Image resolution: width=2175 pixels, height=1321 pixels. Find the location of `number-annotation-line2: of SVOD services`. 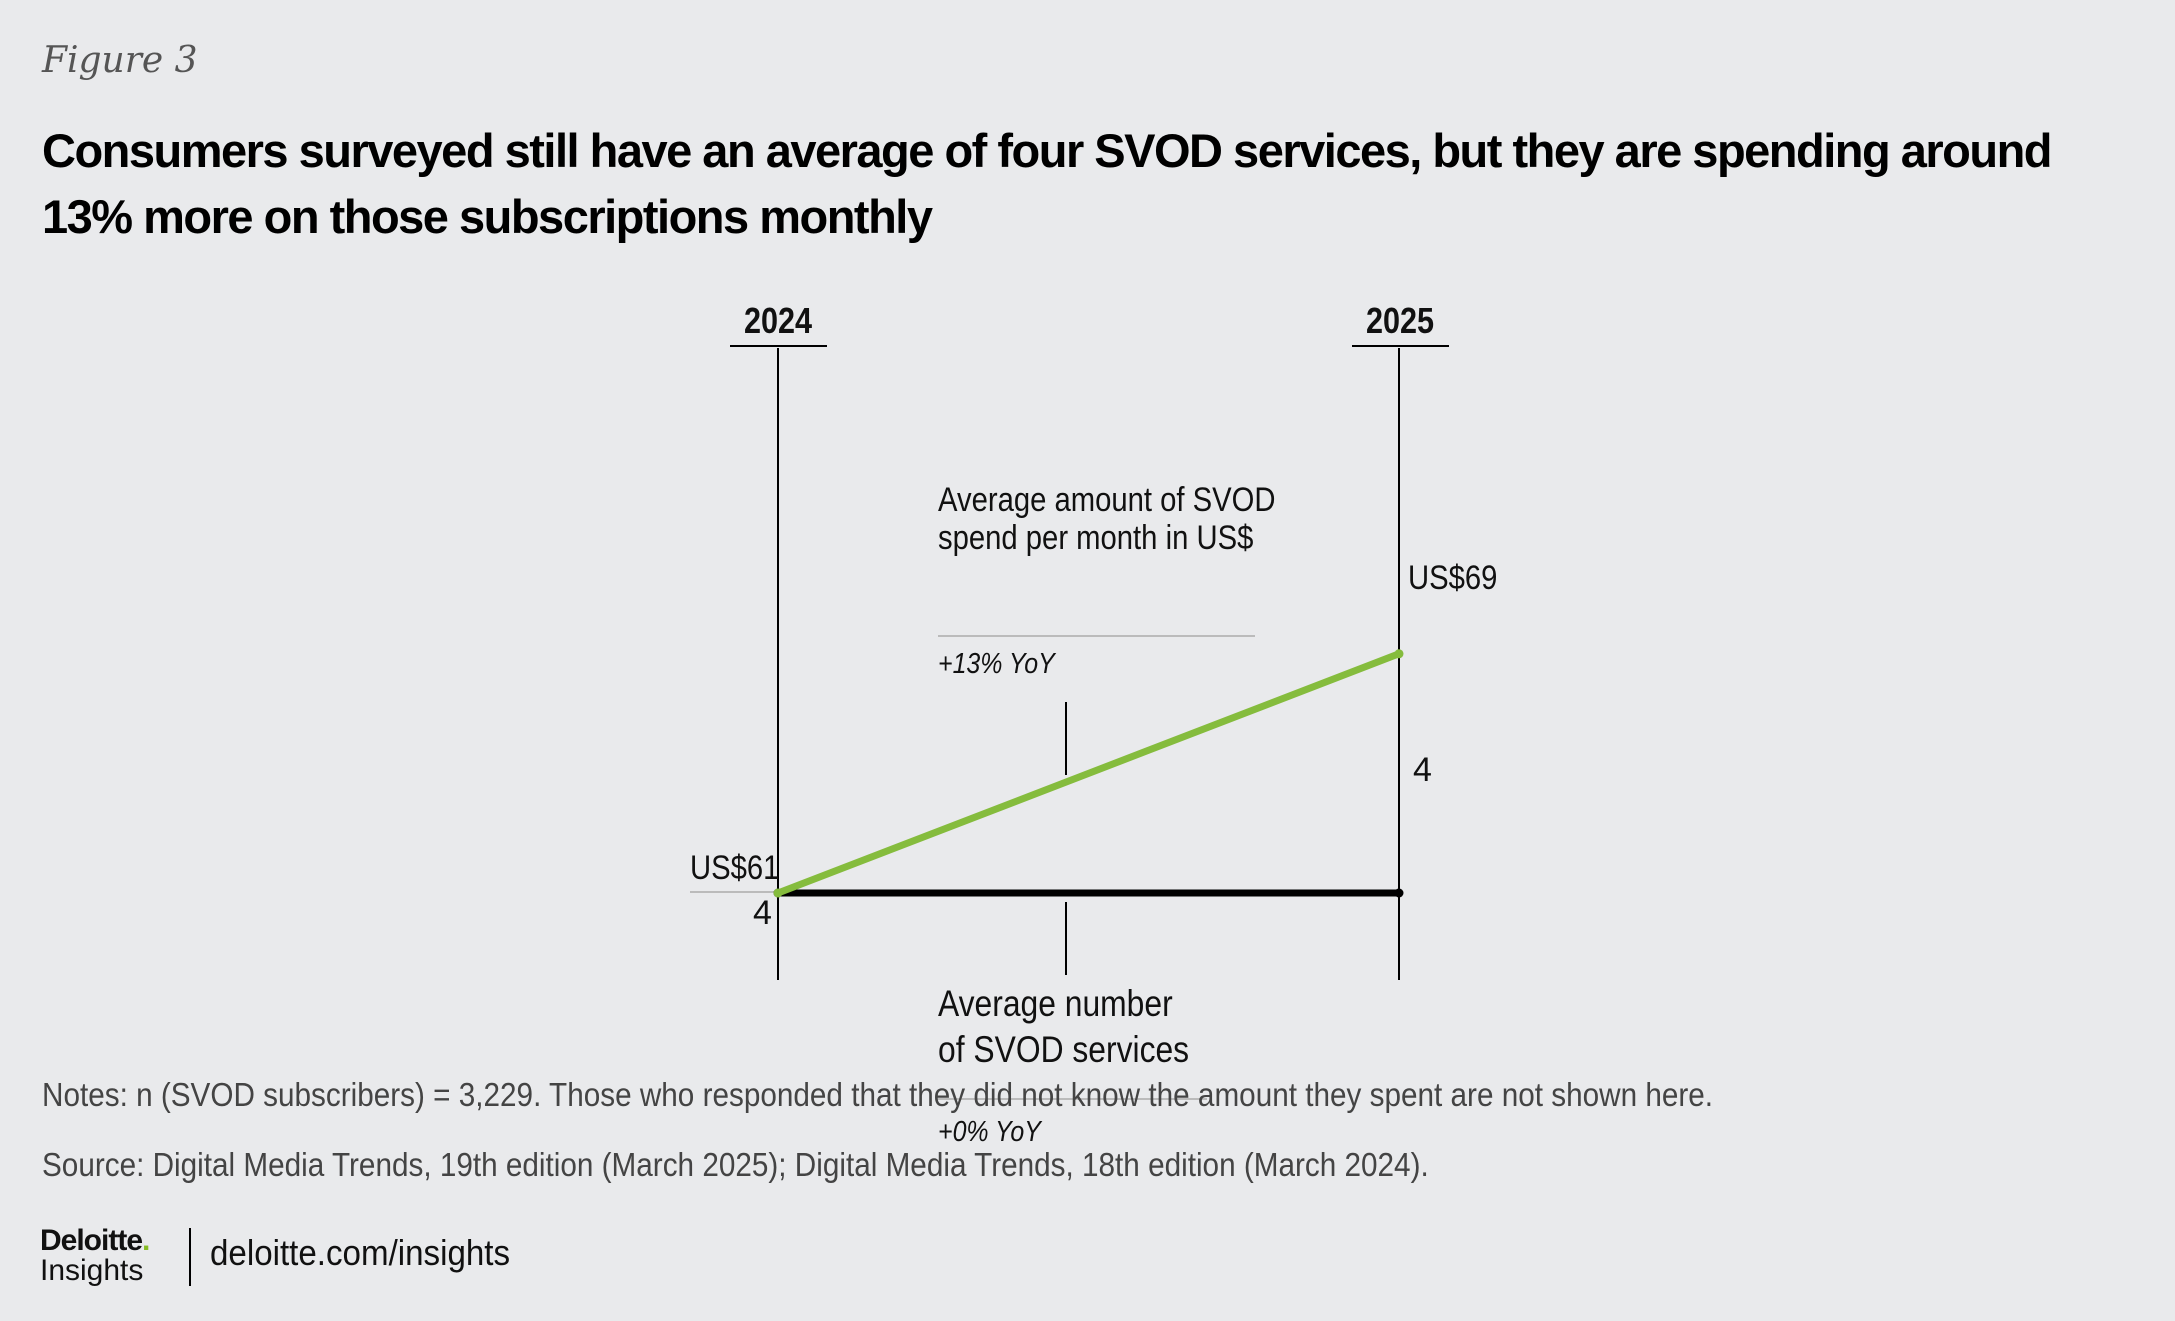

number-annotation-line2: of SVOD services is located at coordinates (1064, 1049).